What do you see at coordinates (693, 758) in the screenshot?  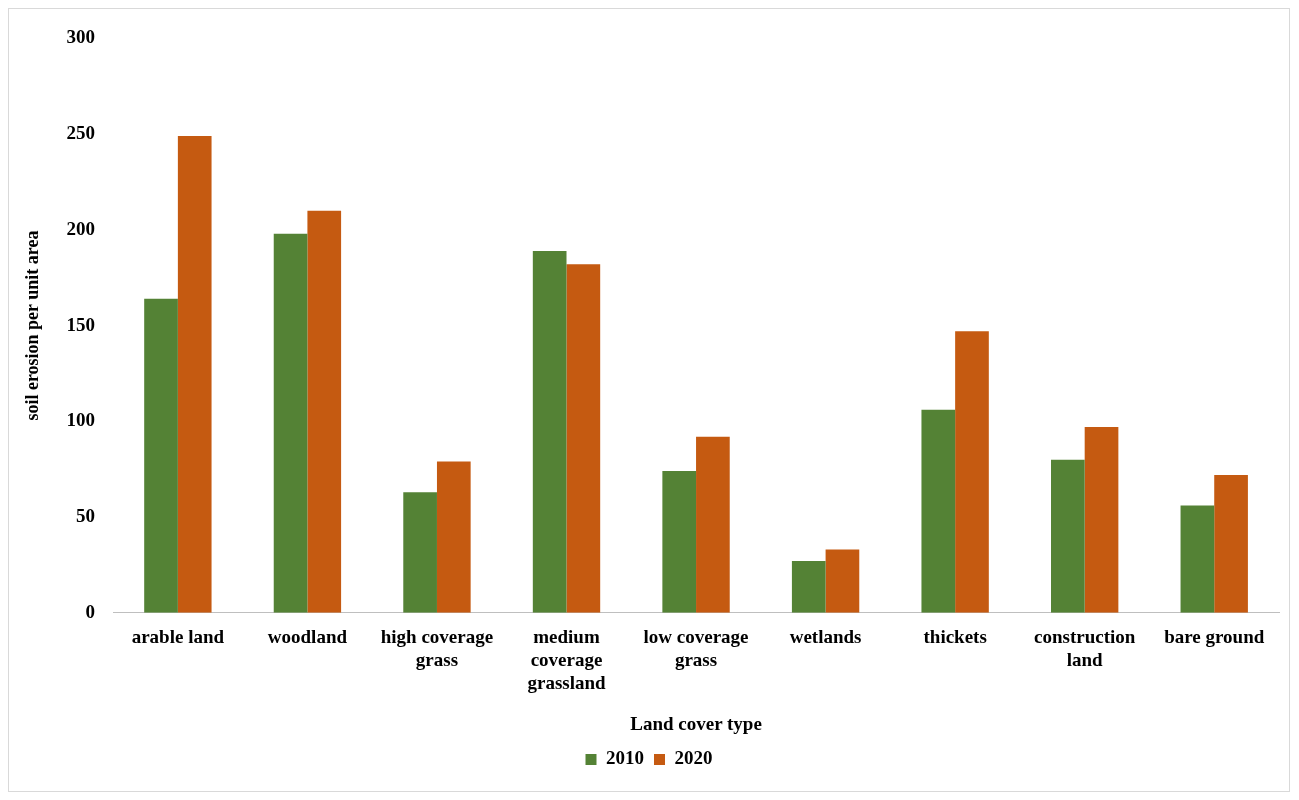 I see `legend-label: 2020` at bounding box center [693, 758].